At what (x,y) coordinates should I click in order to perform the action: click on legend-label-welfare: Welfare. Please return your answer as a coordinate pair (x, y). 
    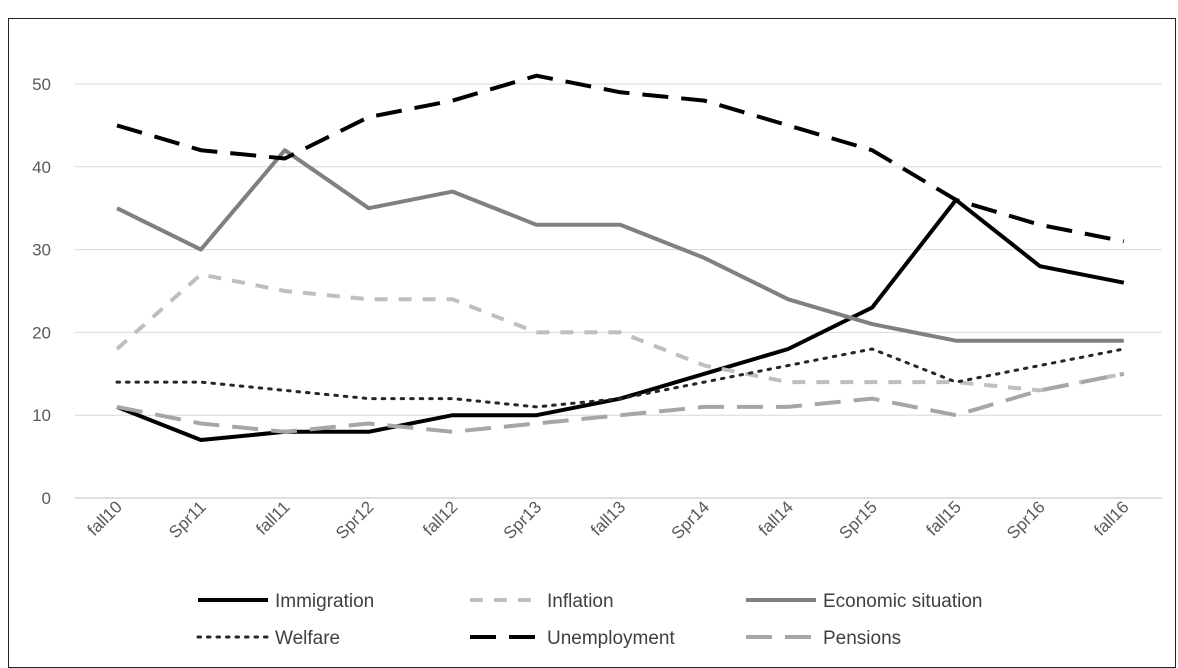
    Looking at the image, I should click on (307, 638).